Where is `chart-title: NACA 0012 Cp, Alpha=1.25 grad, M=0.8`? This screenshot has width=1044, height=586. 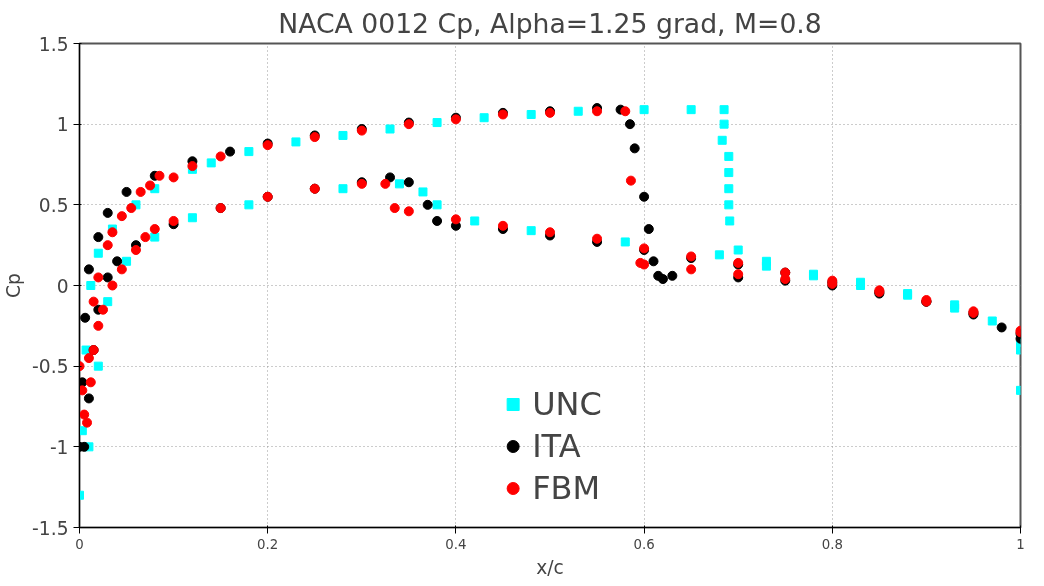 chart-title: NACA 0012 Cp, Alpha=1.25 grad, M=0.8 is located at coordinates (550, 23).